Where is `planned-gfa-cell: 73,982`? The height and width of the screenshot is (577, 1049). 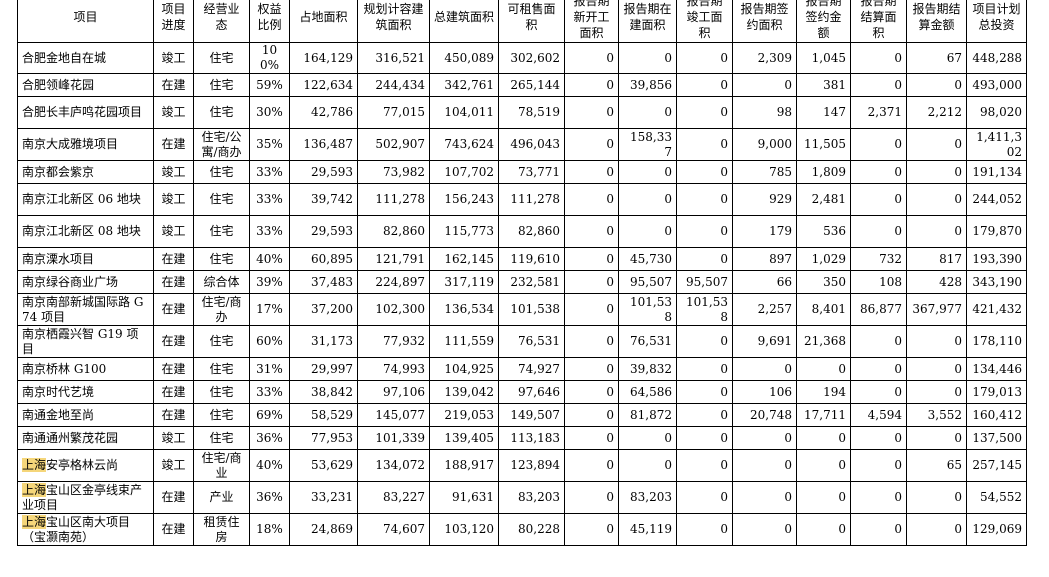 planned-gfa-cell: 73,982 is located at coordinates (393, 172).